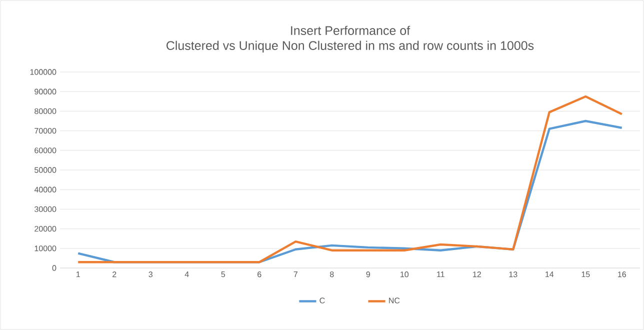  Describe the element at coordinates (404, 275) in the screenshot. I see `x-tick-label: 10` at that location.